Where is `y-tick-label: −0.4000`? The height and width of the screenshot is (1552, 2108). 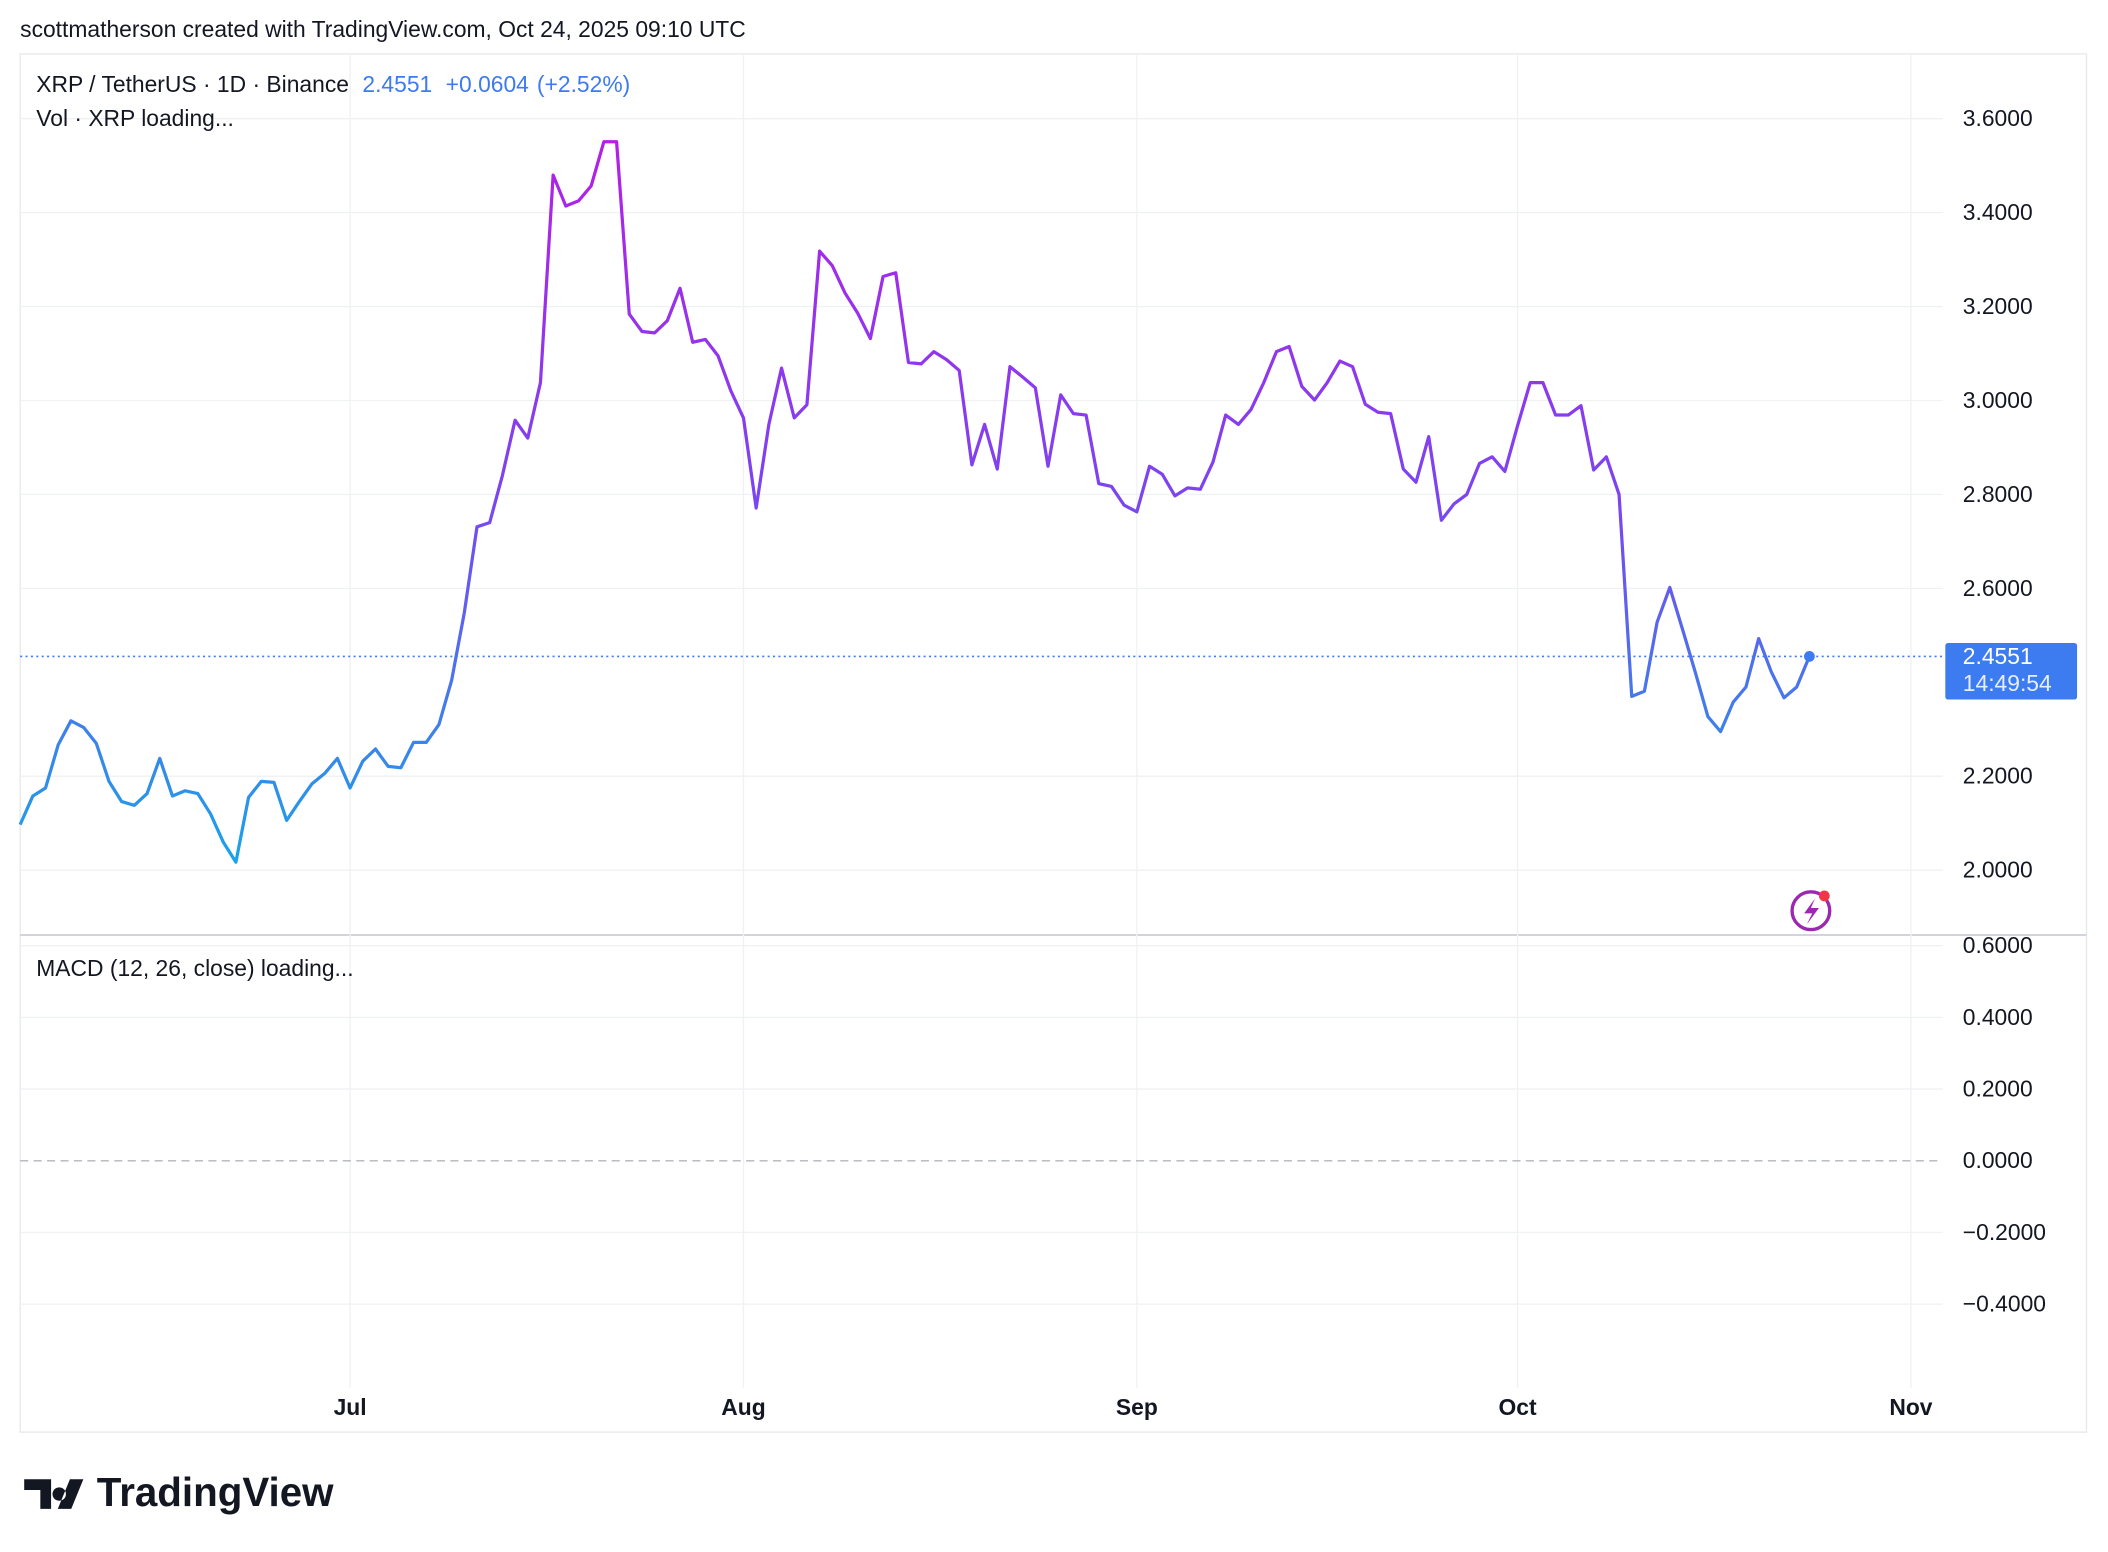 y-tick-label: −0.4000 is located at coordinates (2004, 1304).